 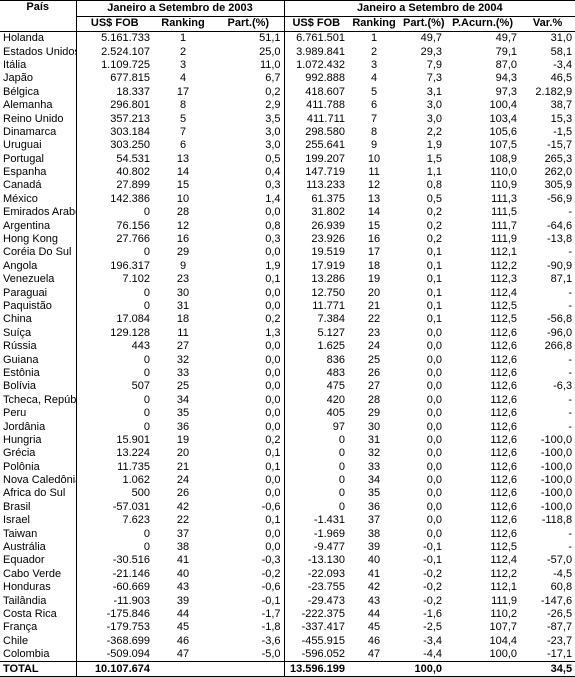 I want to click on value-cell: 104,4, so click(x=503, y=640).